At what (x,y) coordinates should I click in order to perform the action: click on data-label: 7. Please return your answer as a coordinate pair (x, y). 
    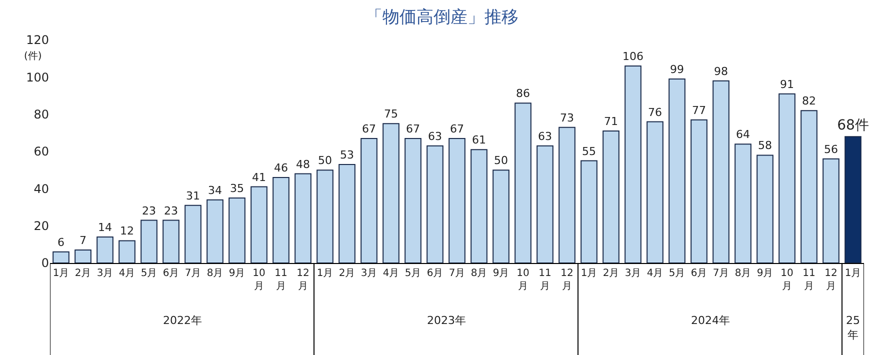
    Looking at the image, I should click on (83, 240).